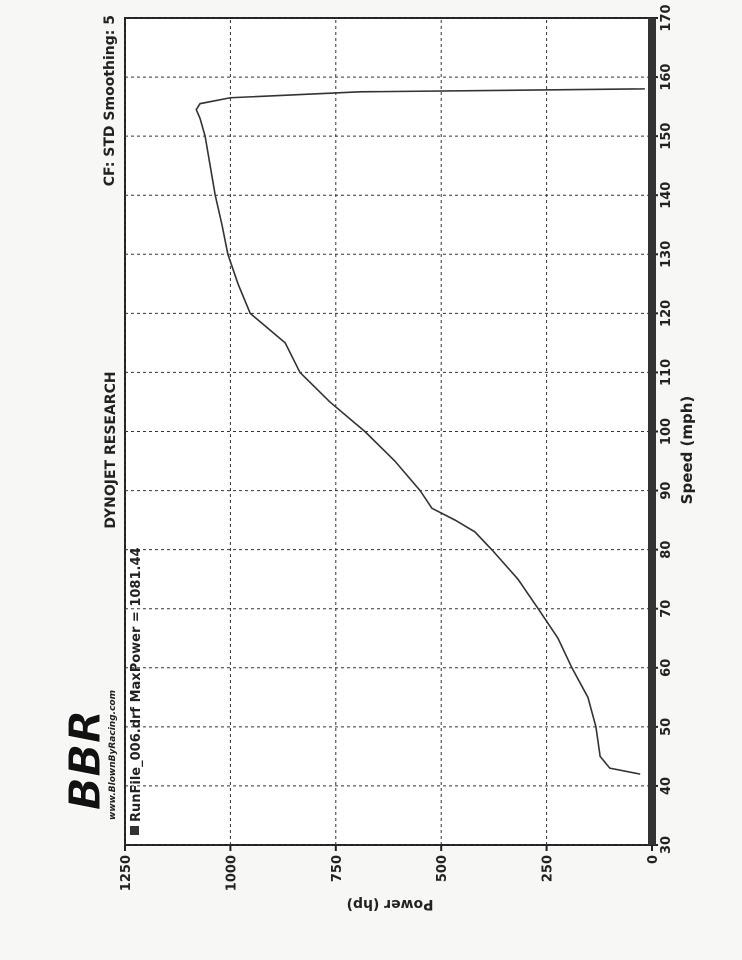 This screenshot has width=742, height=960. Describe the element at coordinates (666, 491) in the screenshot. I see `x-tick-label: 90` at that location.